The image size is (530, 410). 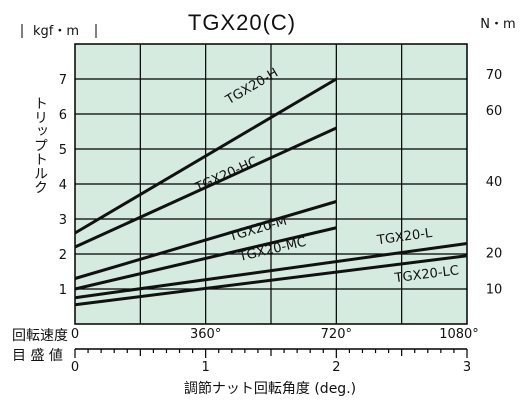 What do you see at coordinates (205, 187) in the screenshot?
I see `series-line-tgx20-hc` at bounding box center [205, 187].